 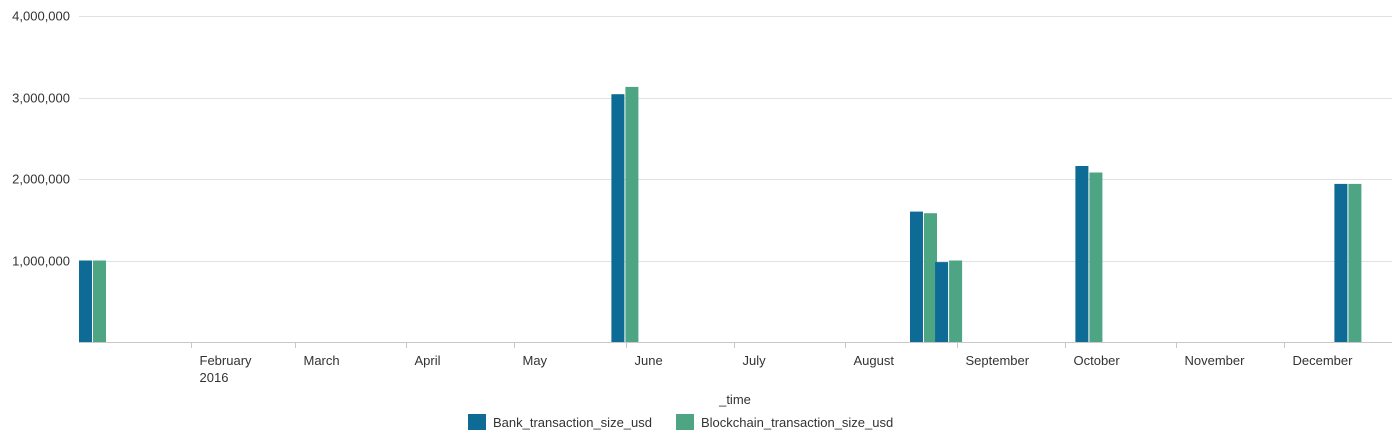 What do you see at coordinates (41, 139) in the screenshot?
I see `y-tick-labels: 1,000,000 2,000,000 3,000,000 4,000,000` at bounding box center [41, 139].